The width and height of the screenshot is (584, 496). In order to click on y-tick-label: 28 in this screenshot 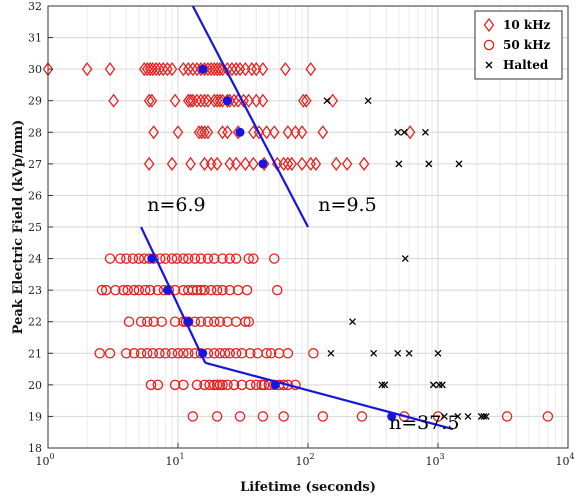, I will do `click(35, 132)`.